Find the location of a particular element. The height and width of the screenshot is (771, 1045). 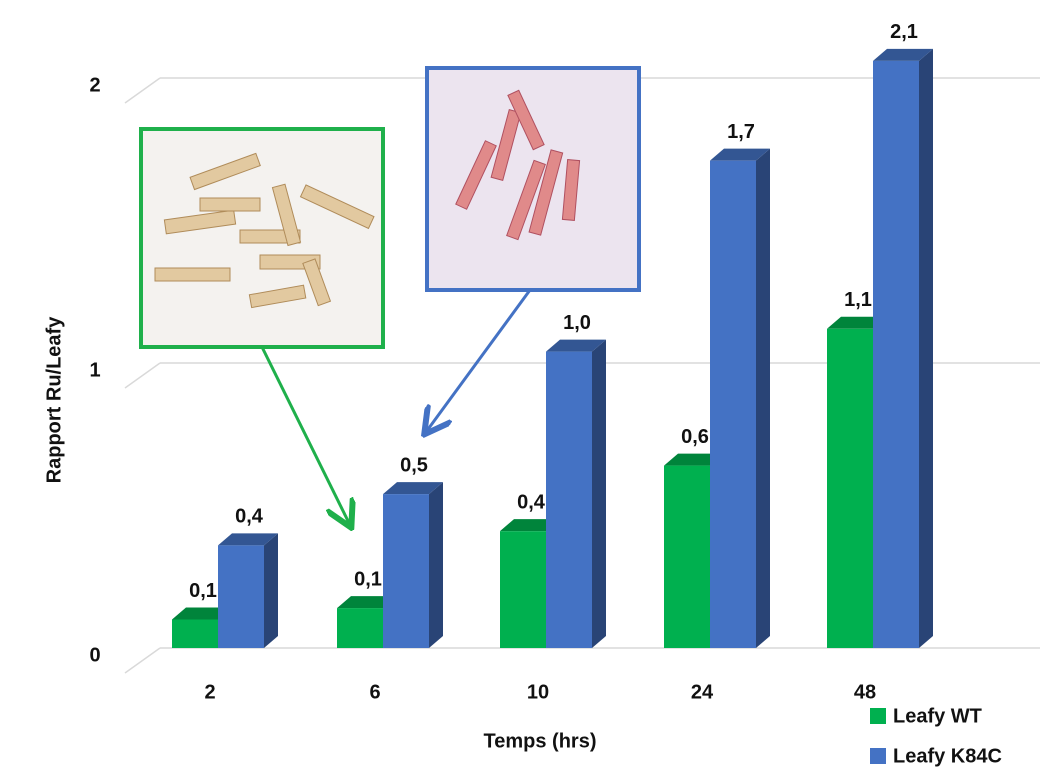

legend-label: Leafy K84C is located at coordinates (947, 756).